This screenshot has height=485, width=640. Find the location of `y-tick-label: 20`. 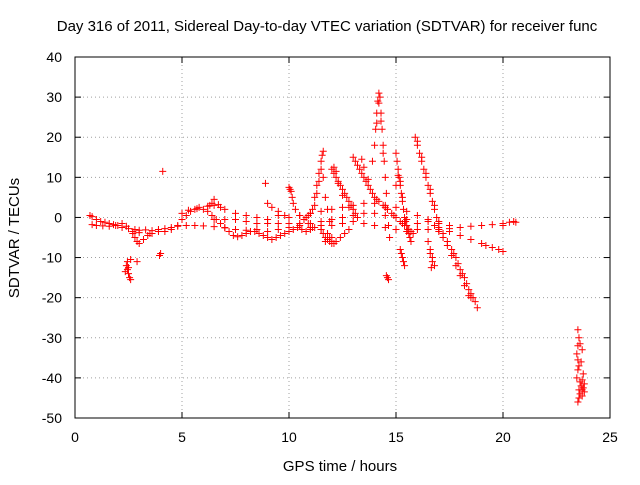

y-tick-label: 20 is located at coordinates (54, 137).